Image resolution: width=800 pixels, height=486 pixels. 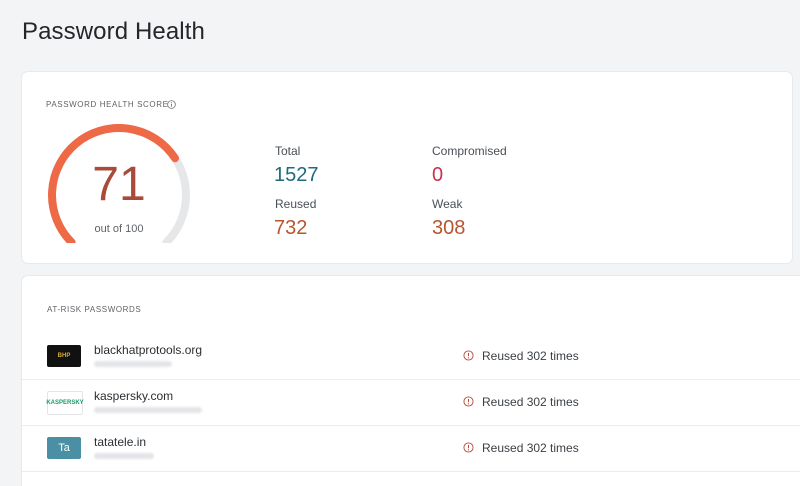 What do you see at coordinates (64, 448) in the screenshot?
I see `tata-logo-icon: Ta` at bounding box center [64, 448].